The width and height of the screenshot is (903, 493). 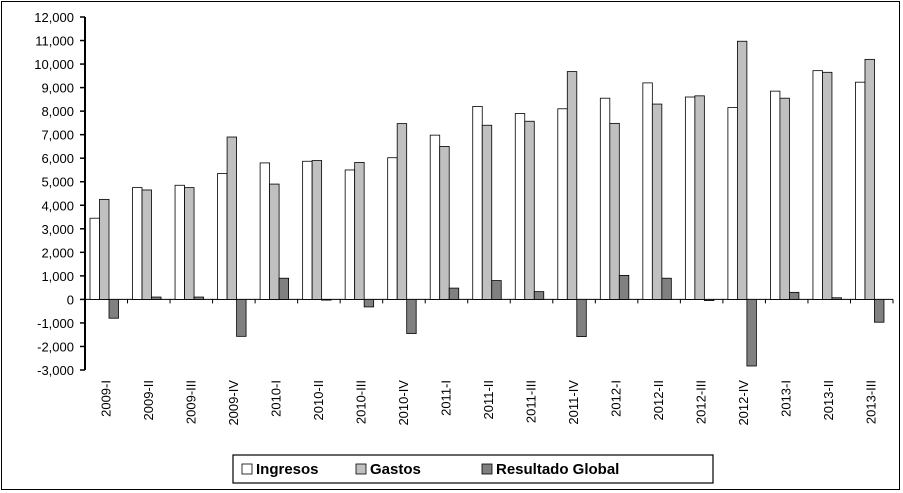 What do you see at coordinates (487, 469) in the screenshot?
I see `legend-swatch-resultado-global` at bounding box center [487, 469].